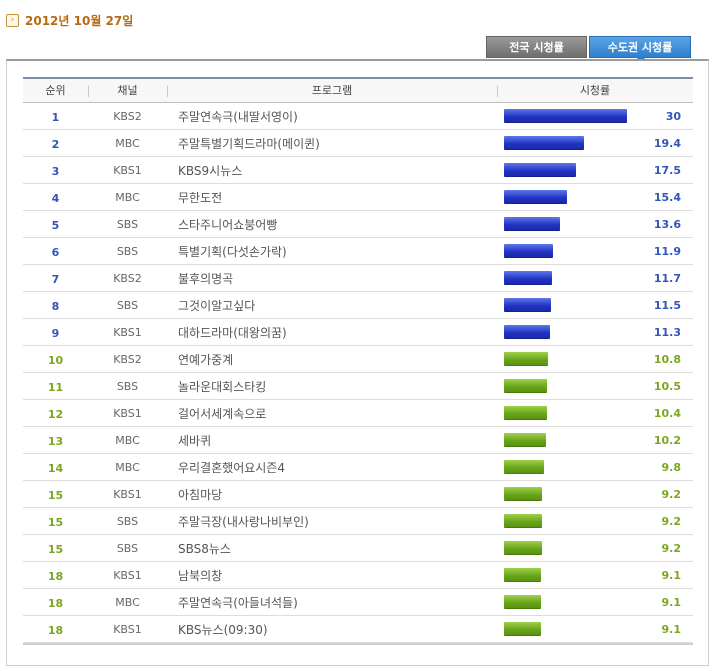  What do you see at coordinates (667, 413) in the screenshot?
I see `rating-value: 10.4` at bounding box center [667, 413].